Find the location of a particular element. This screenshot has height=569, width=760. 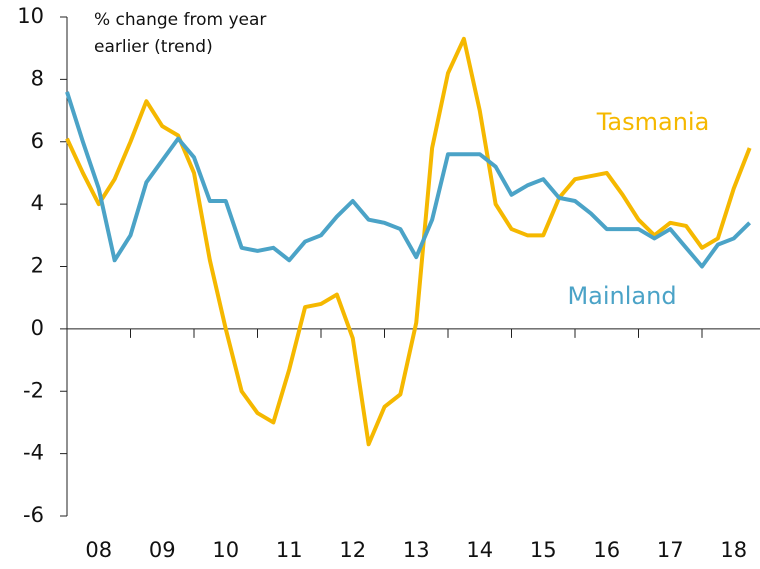

y-axis-label: earlier (trend) is located at coordinates (153, 47).